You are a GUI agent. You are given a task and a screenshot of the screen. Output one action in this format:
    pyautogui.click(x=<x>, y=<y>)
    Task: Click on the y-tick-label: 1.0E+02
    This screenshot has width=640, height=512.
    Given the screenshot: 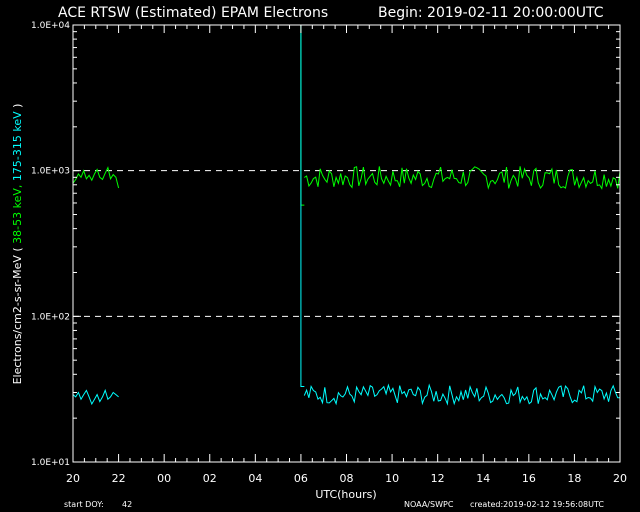 What is the action you would take?
    pyautogui.click(x=50, y=317)
    